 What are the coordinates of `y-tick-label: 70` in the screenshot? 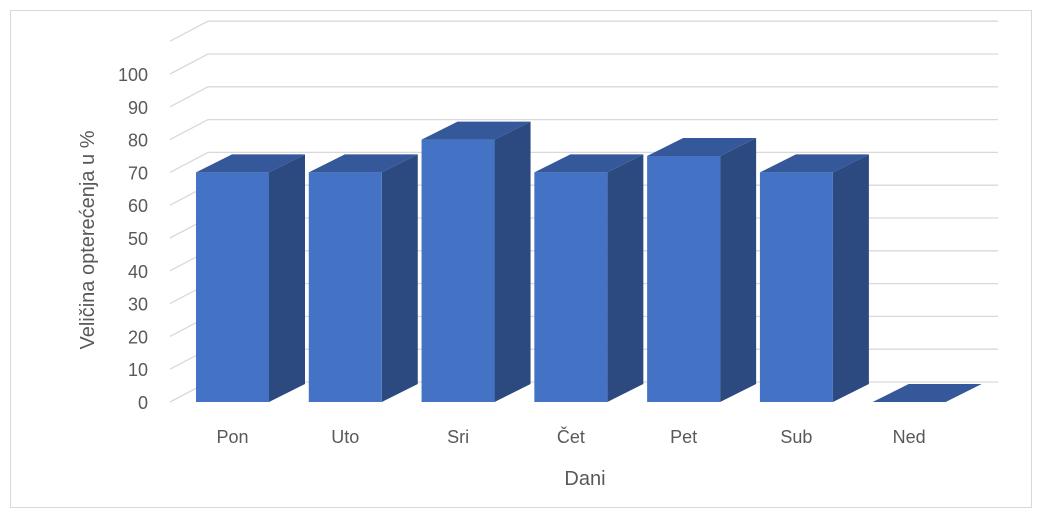 It's located at (138, 173).